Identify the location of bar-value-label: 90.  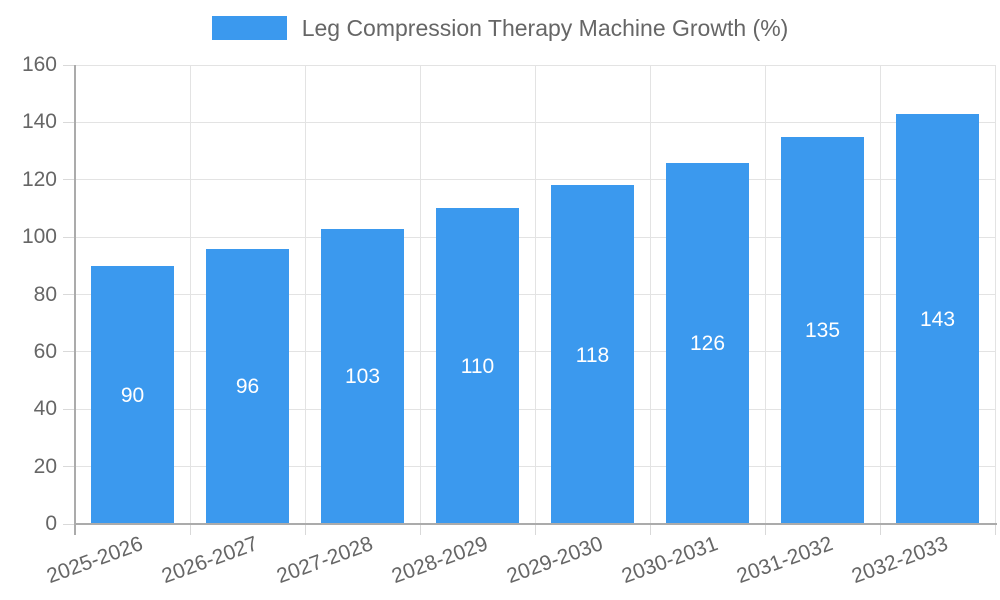
(132, 395).